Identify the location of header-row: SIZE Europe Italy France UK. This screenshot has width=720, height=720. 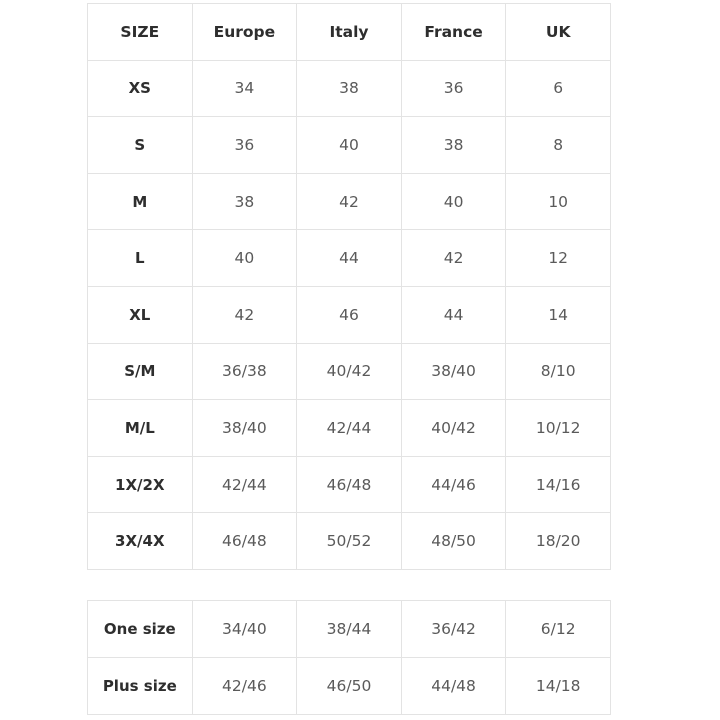
(349, 32).